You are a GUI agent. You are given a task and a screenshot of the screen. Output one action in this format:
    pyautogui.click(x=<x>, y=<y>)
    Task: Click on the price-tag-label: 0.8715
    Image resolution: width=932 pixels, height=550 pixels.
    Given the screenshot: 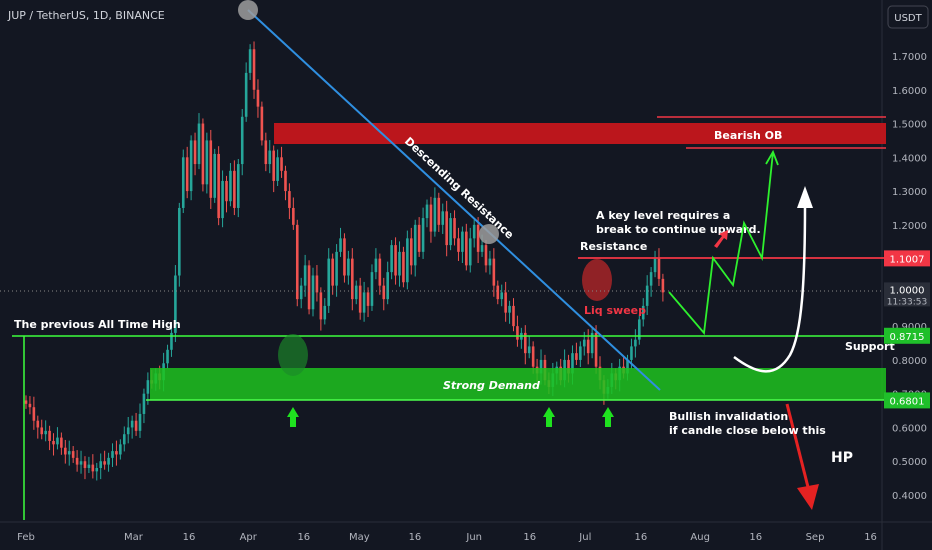 What is the action you would take?
    pyautogui.click(x=907, y=337)
    